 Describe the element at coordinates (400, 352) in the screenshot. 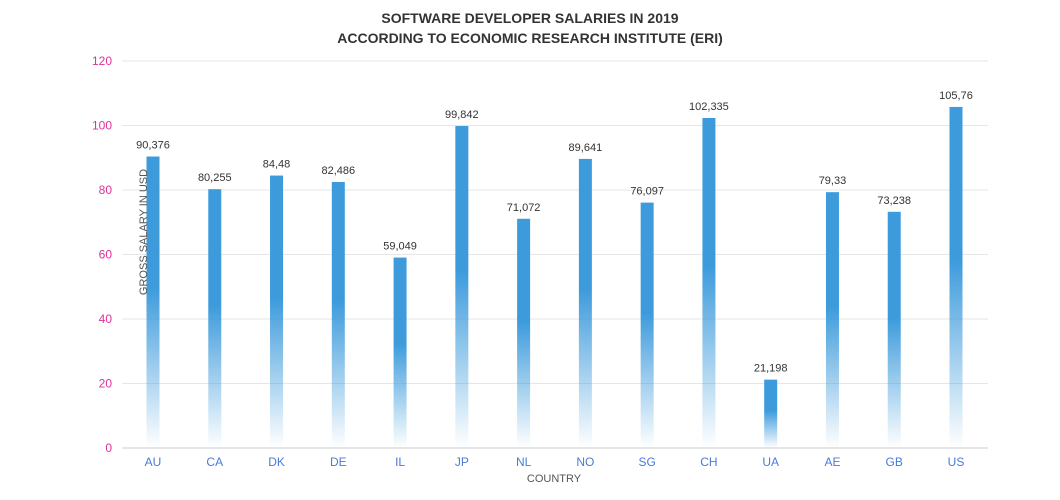

I see `bar-il` at that location.